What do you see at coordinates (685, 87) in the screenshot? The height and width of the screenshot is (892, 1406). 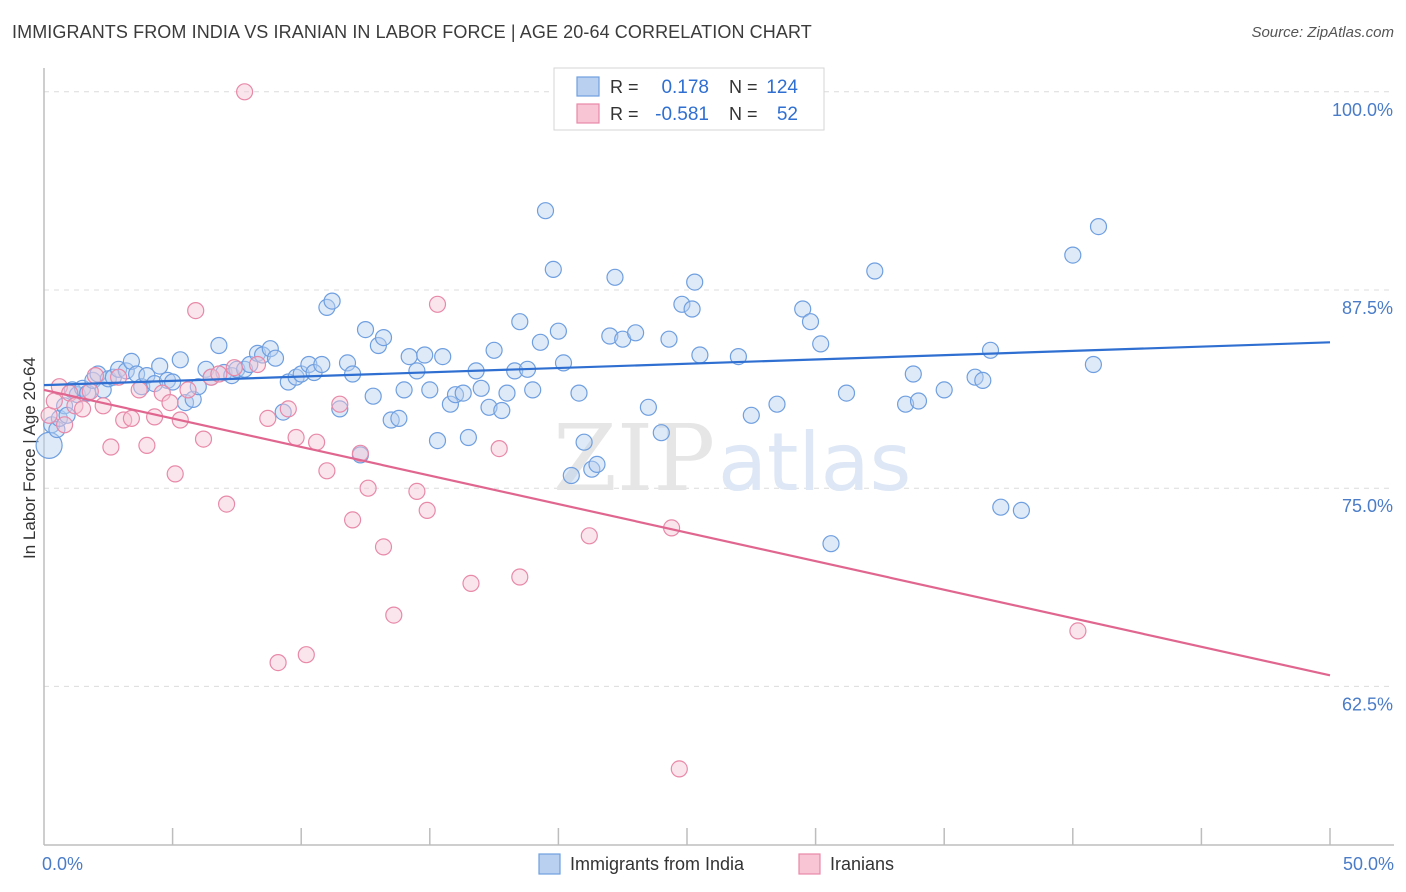 I see `legend-r-value-india: 0.178` at bounding box center [685, 87].